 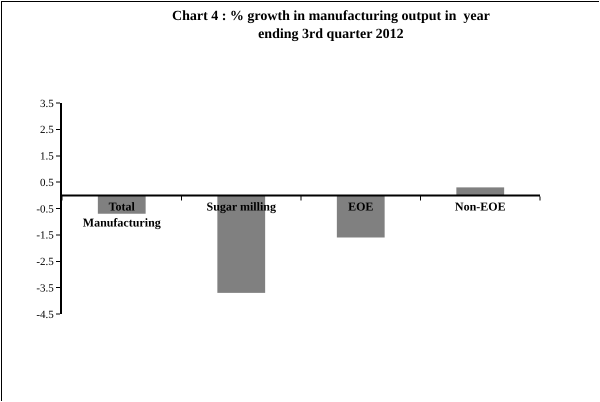 I want to click on y-tick-label: 0.5, so click(x=47, y=182).